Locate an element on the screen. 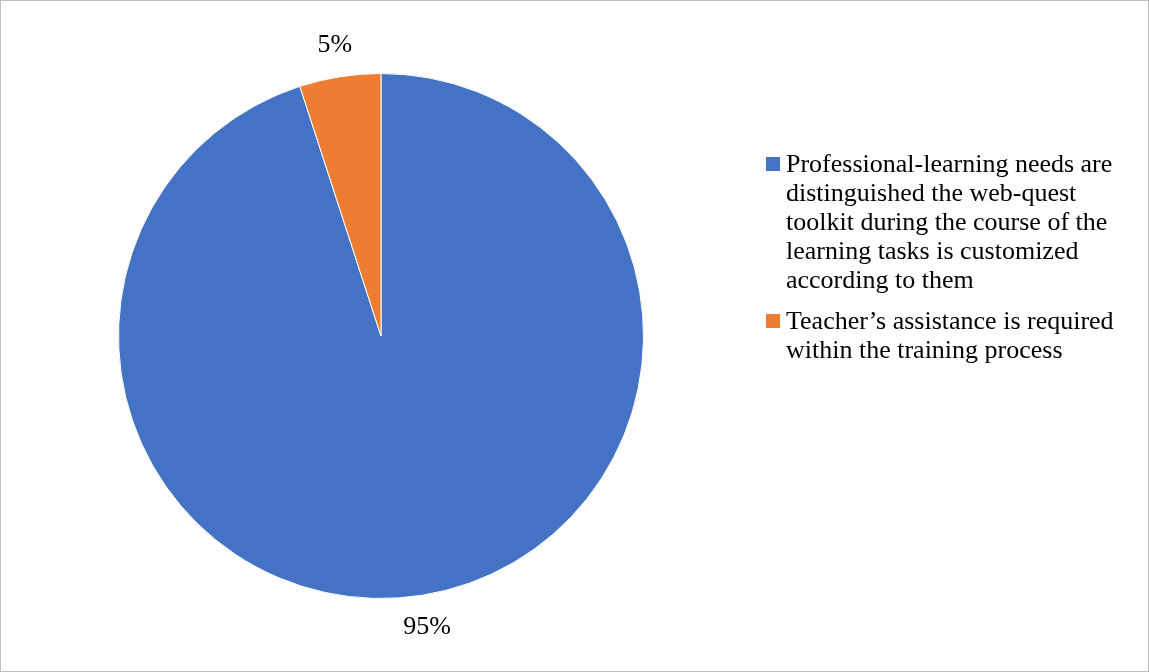 The height and width of the screenshot is (672, 1149). data-label: 5% is located at coordinates (335, 43).